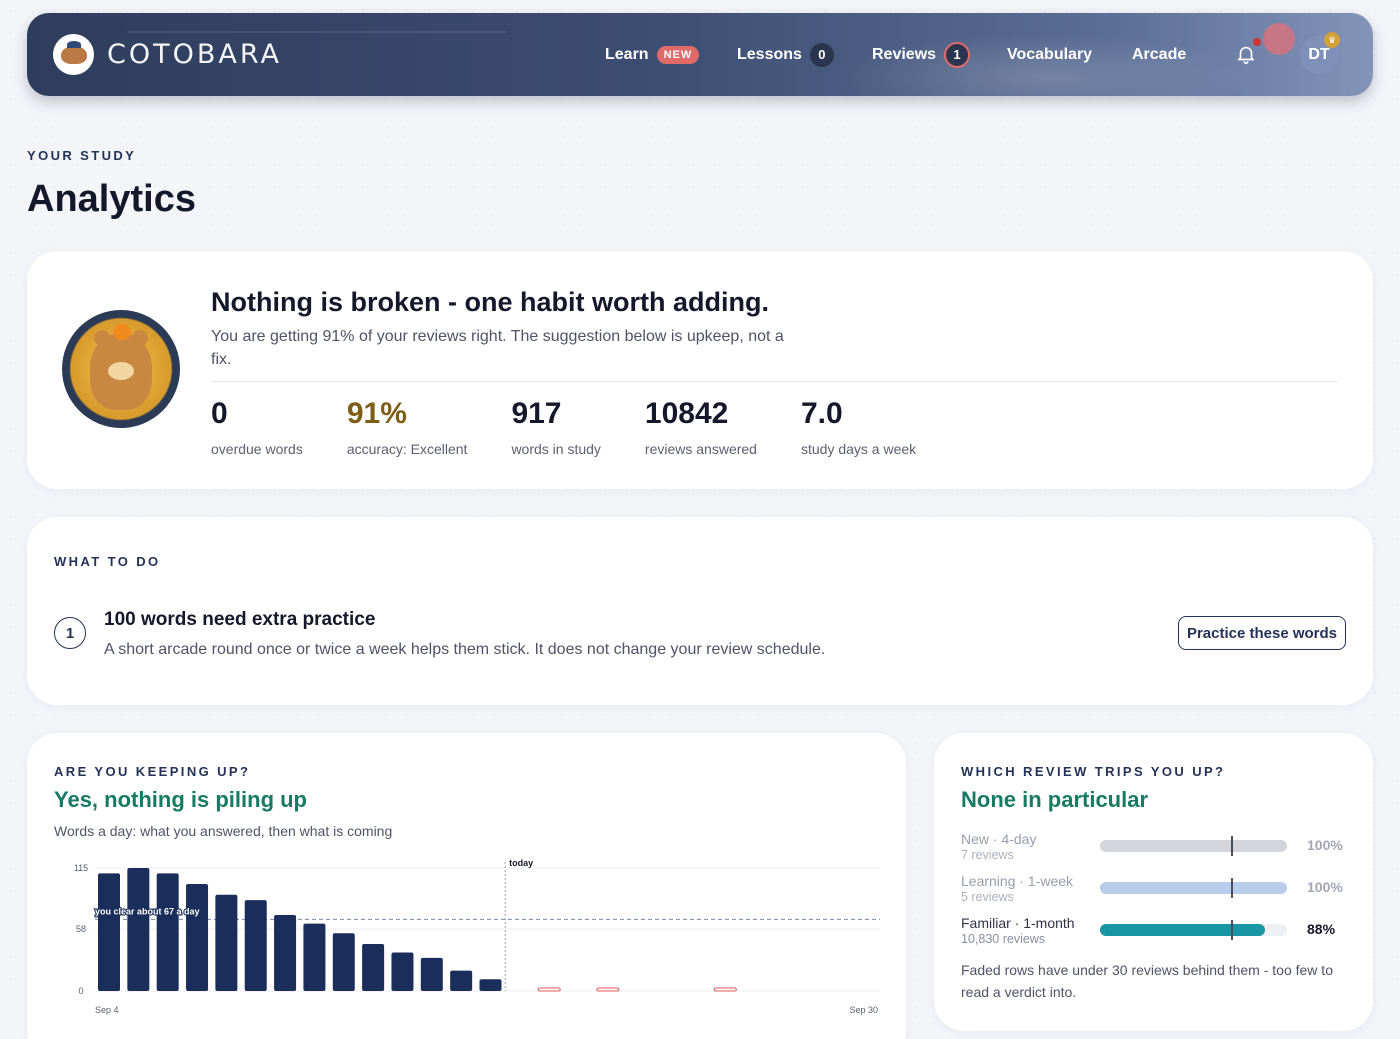 This screenshot has width=1400, height=1039. Describe the element at coordinates (769, 54) in the screenshot. I see `nav-lessons-label: Lessons` at that location.